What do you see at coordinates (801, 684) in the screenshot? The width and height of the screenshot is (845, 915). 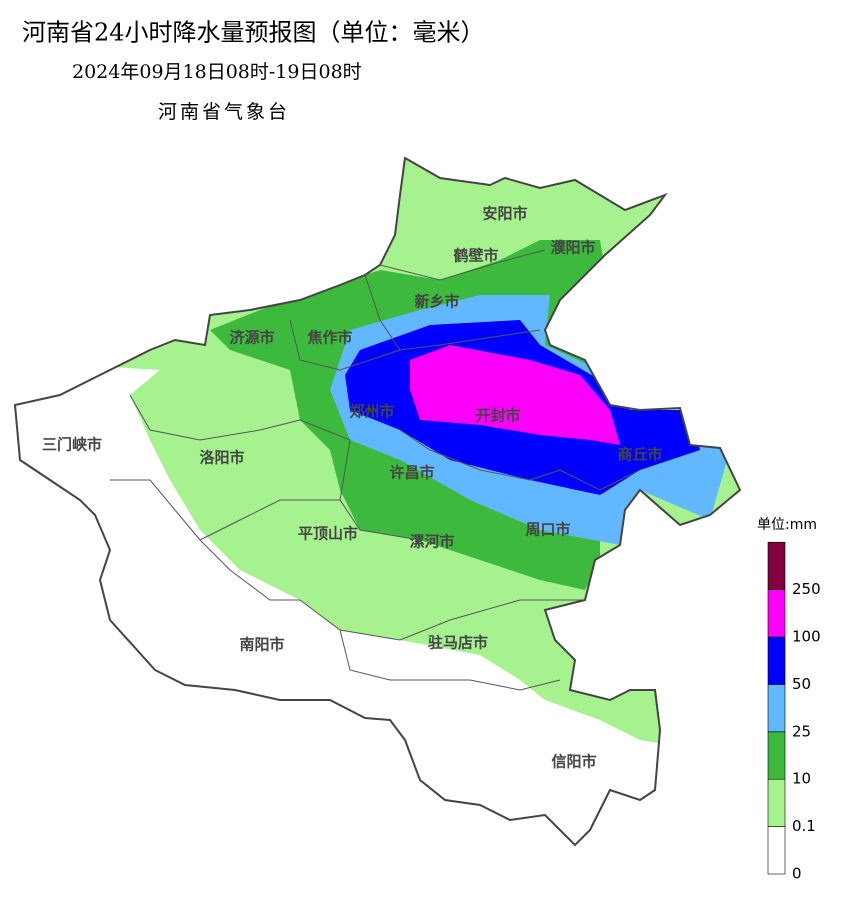 I see `legend-label: 50` at bounding box center [801, 684].